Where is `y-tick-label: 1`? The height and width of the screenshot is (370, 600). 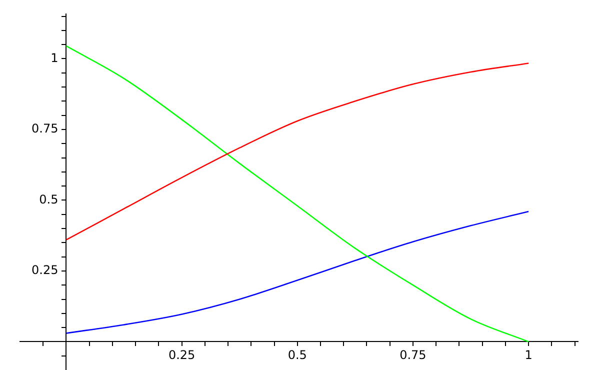 y-tick-label: 1 is located at coordinates (54, 57).